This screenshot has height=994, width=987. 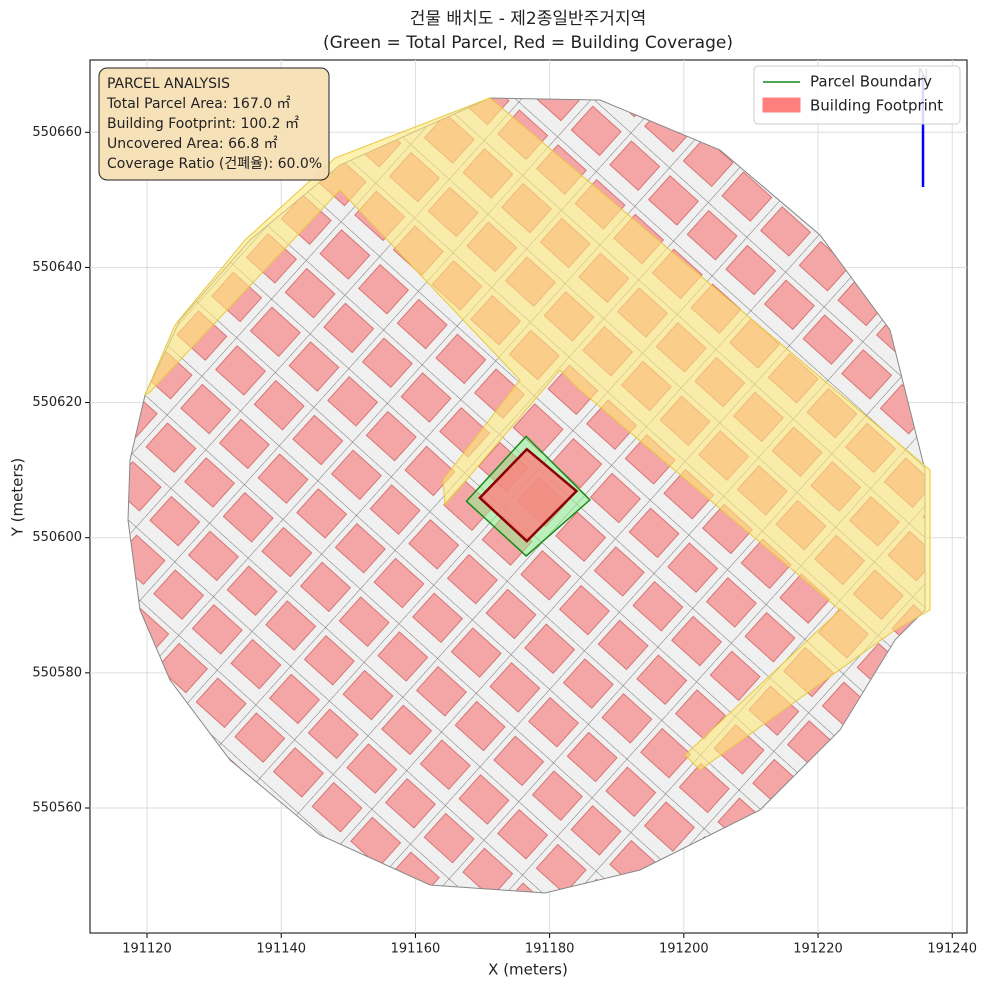 I want to click on y-tick-label: 550600, so click(x=57, y=537).